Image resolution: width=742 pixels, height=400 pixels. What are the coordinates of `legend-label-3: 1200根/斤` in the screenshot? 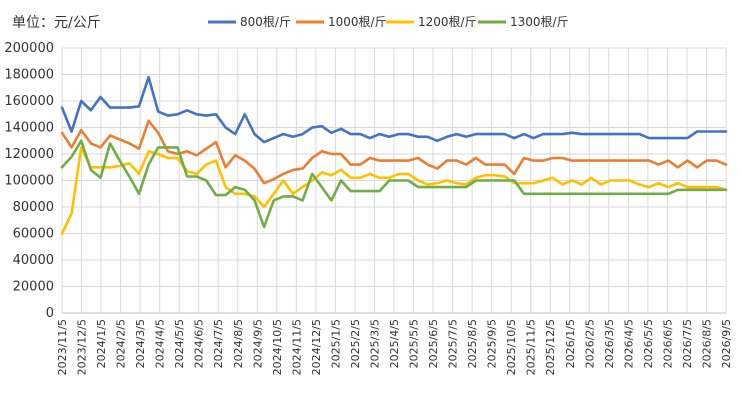 It's located at (447, 22).